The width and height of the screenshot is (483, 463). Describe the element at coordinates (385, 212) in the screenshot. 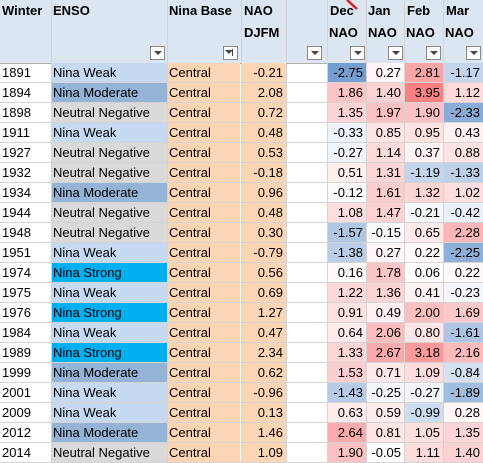

I see `jan-cell: 1.47` at that location.